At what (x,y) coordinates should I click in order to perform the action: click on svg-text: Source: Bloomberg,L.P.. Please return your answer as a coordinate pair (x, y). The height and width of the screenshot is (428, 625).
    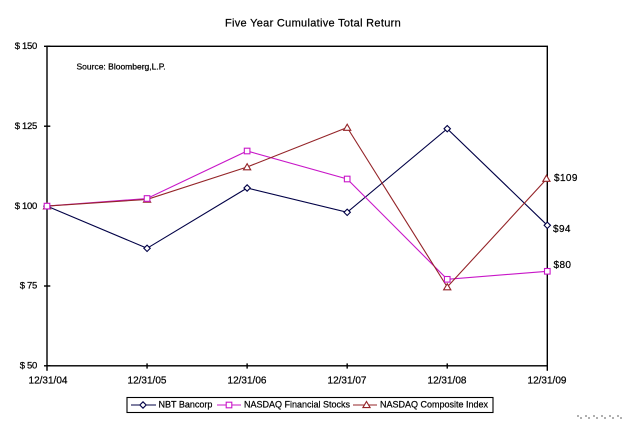
    Looking at the image, I should click on (121, 66).